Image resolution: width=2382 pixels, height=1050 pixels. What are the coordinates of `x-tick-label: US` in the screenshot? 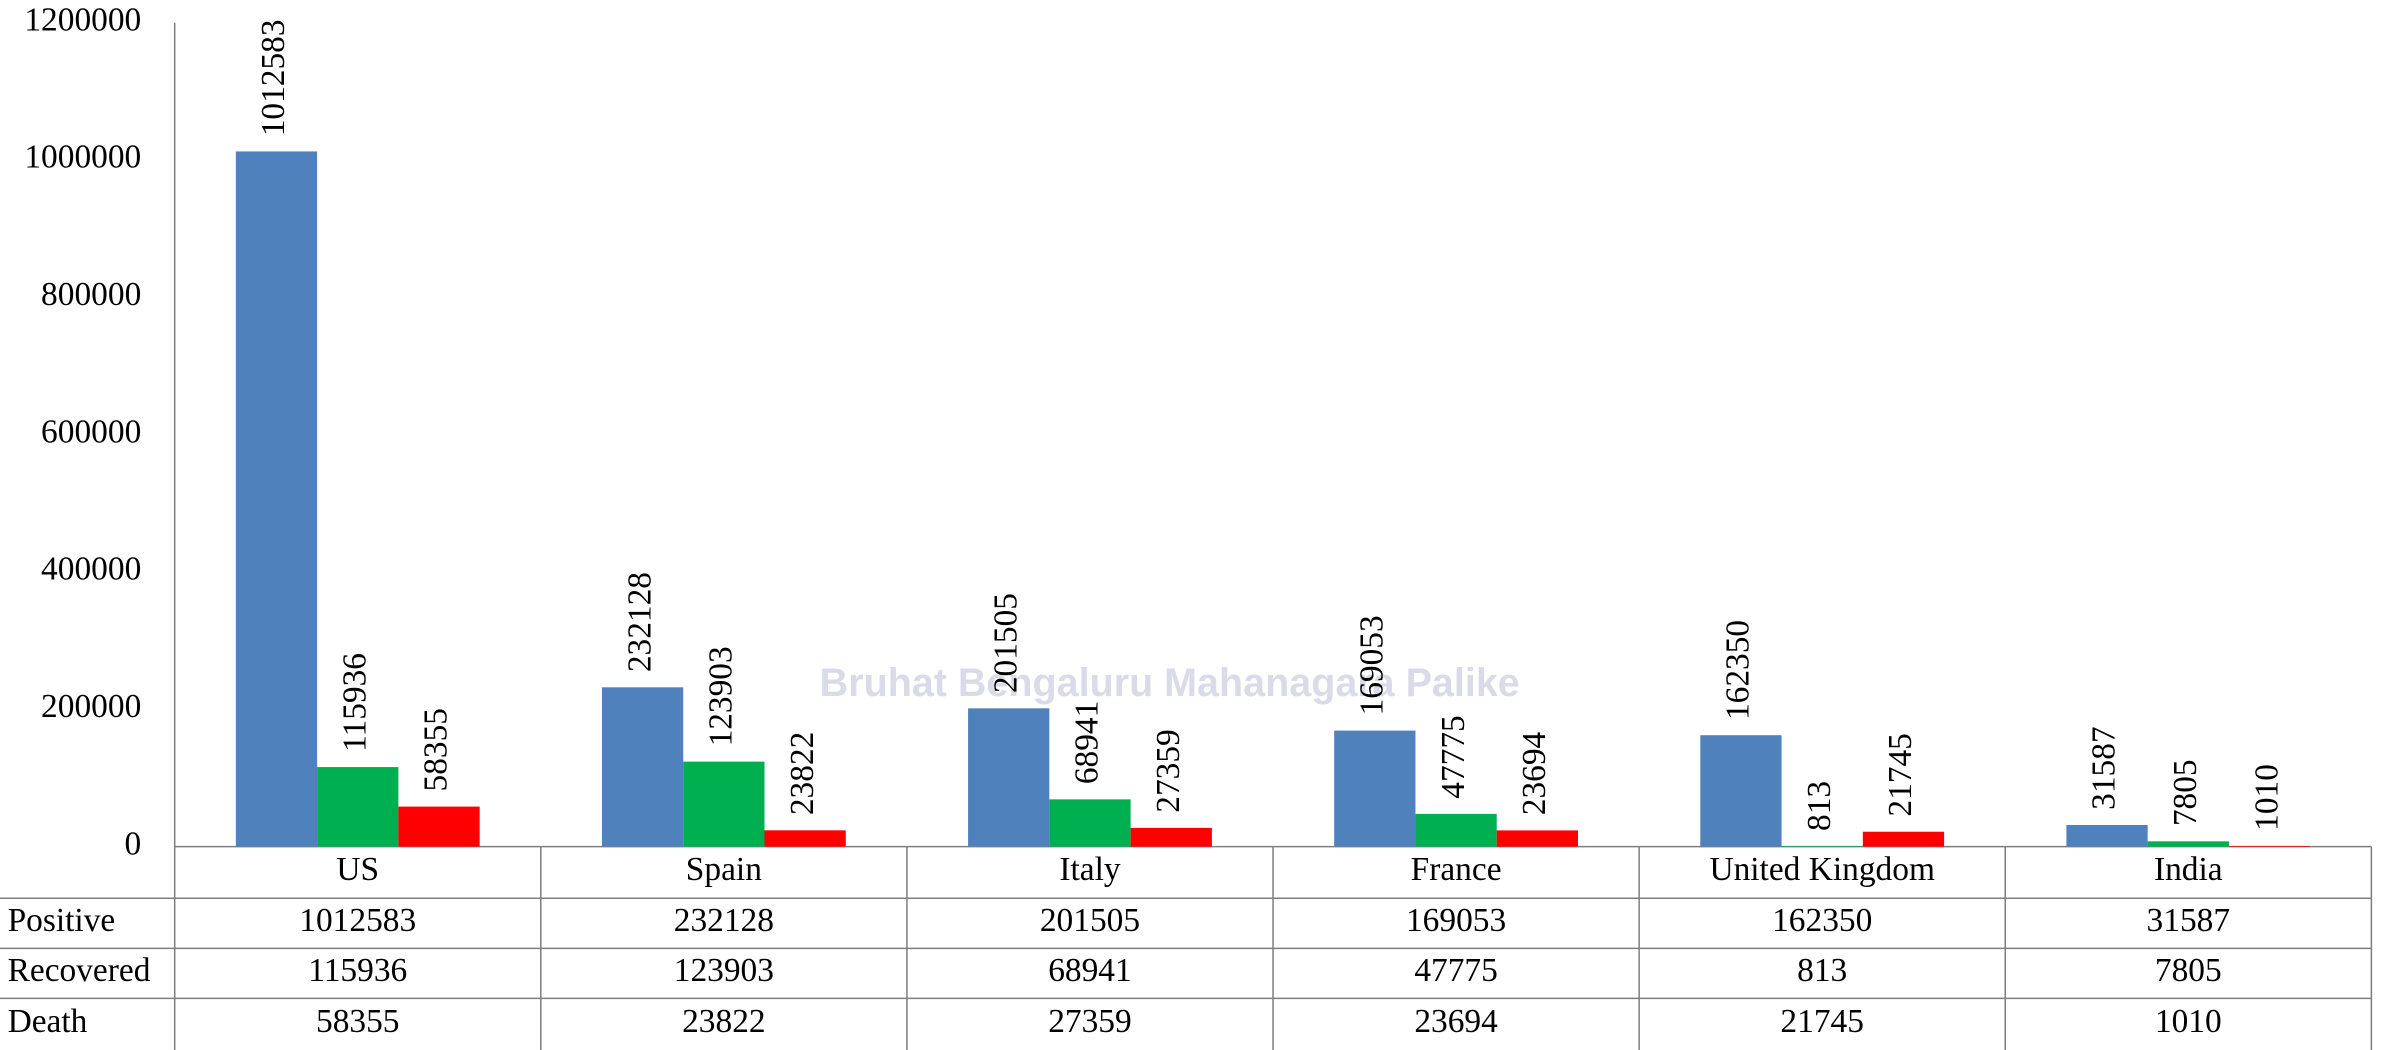 It's located at (357, 869).